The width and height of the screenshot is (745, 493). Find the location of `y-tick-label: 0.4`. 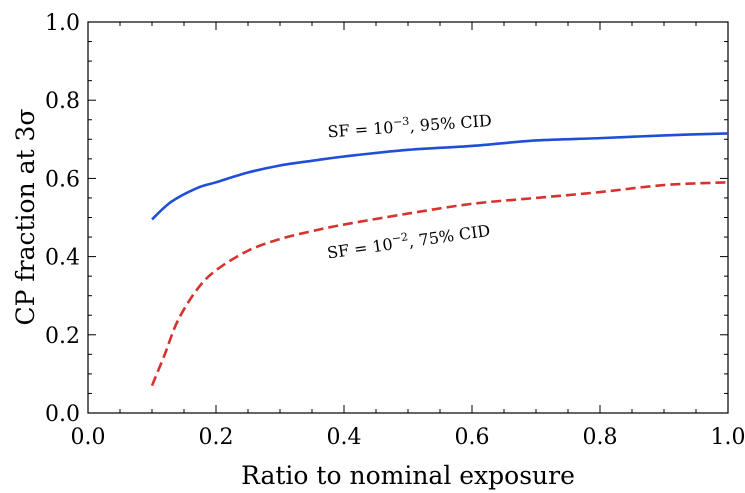

y-tick-label: 0.4 is located at coordinates (62, 258).